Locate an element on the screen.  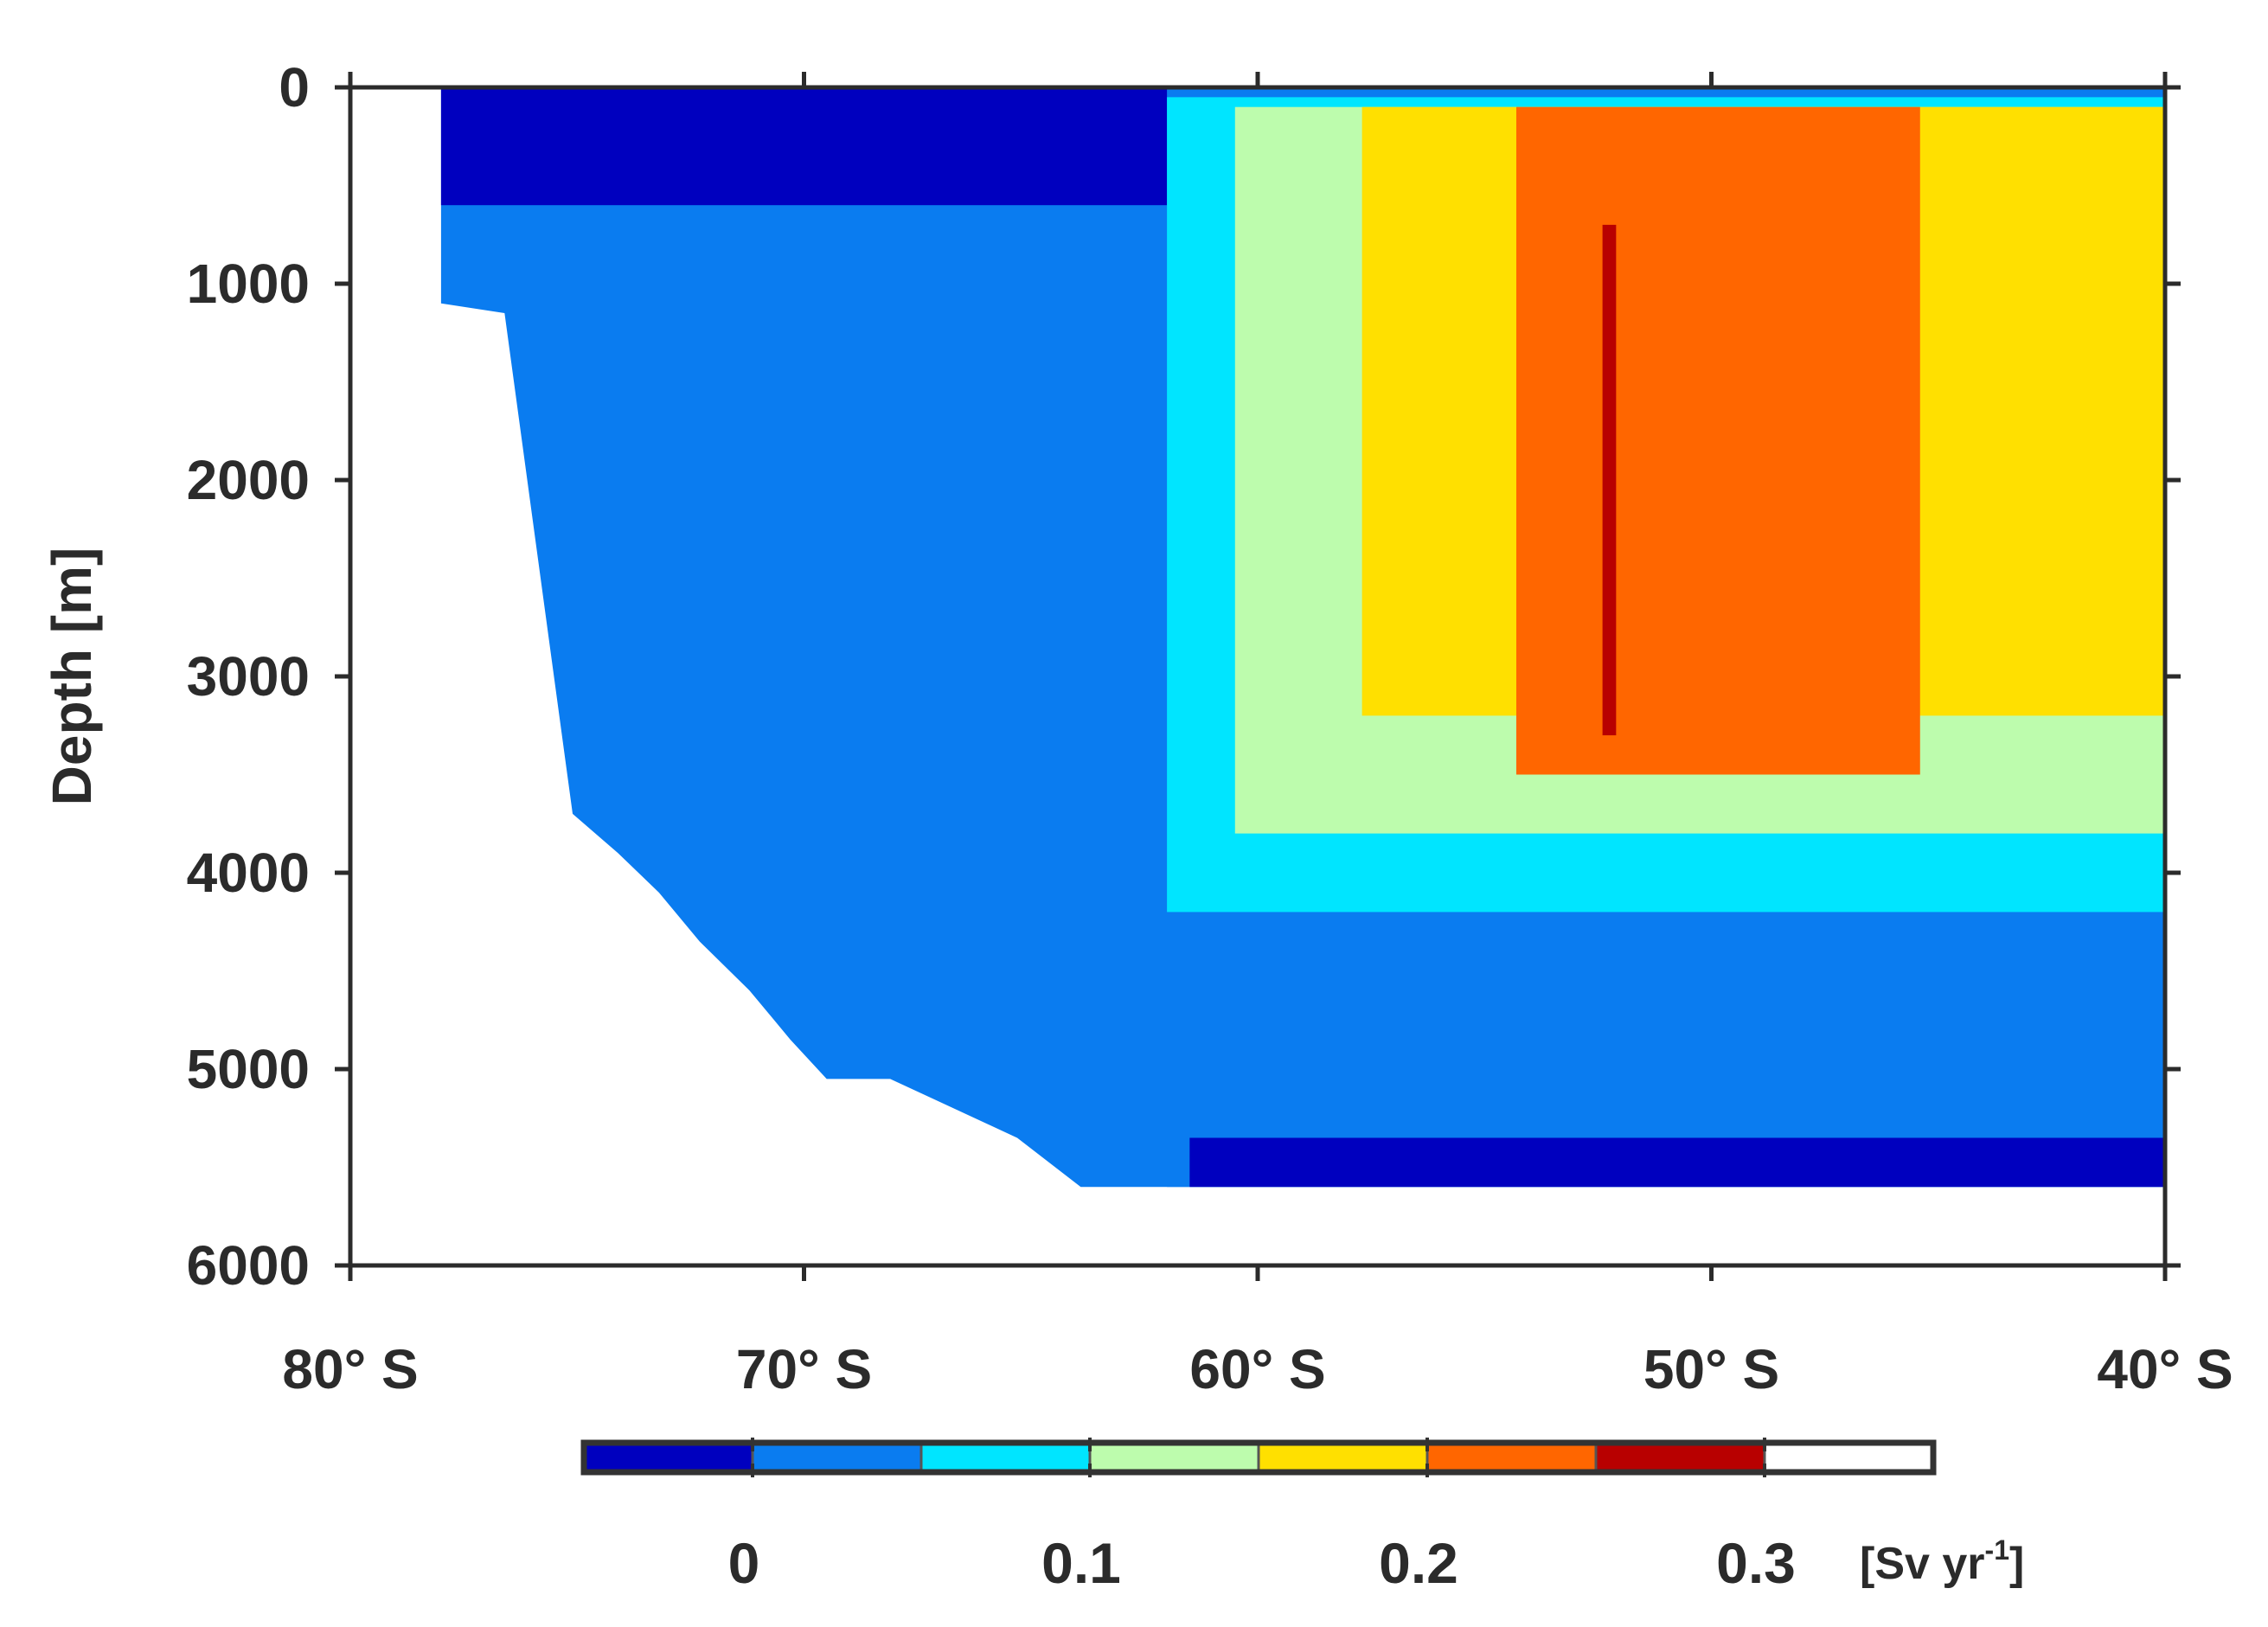
x-tick-label: 40° S is located at coordinates (2165, 1369).